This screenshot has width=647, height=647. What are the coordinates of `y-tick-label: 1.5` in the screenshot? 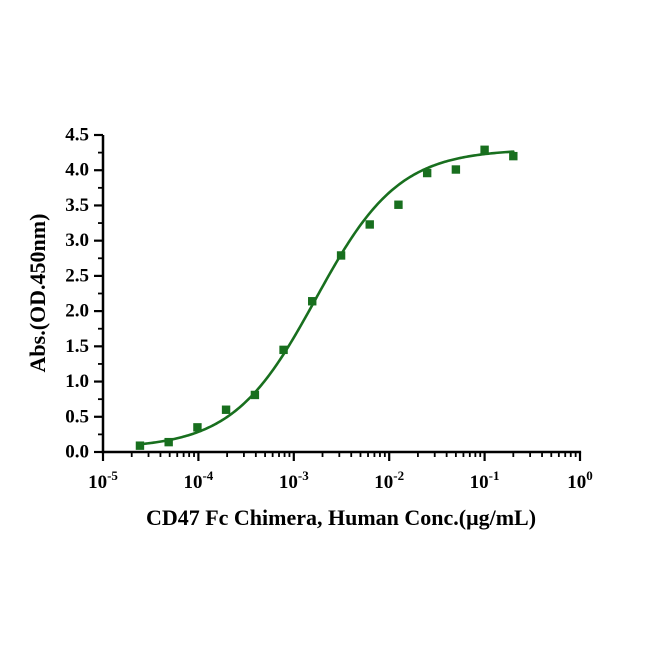 It's located at (77, 346).